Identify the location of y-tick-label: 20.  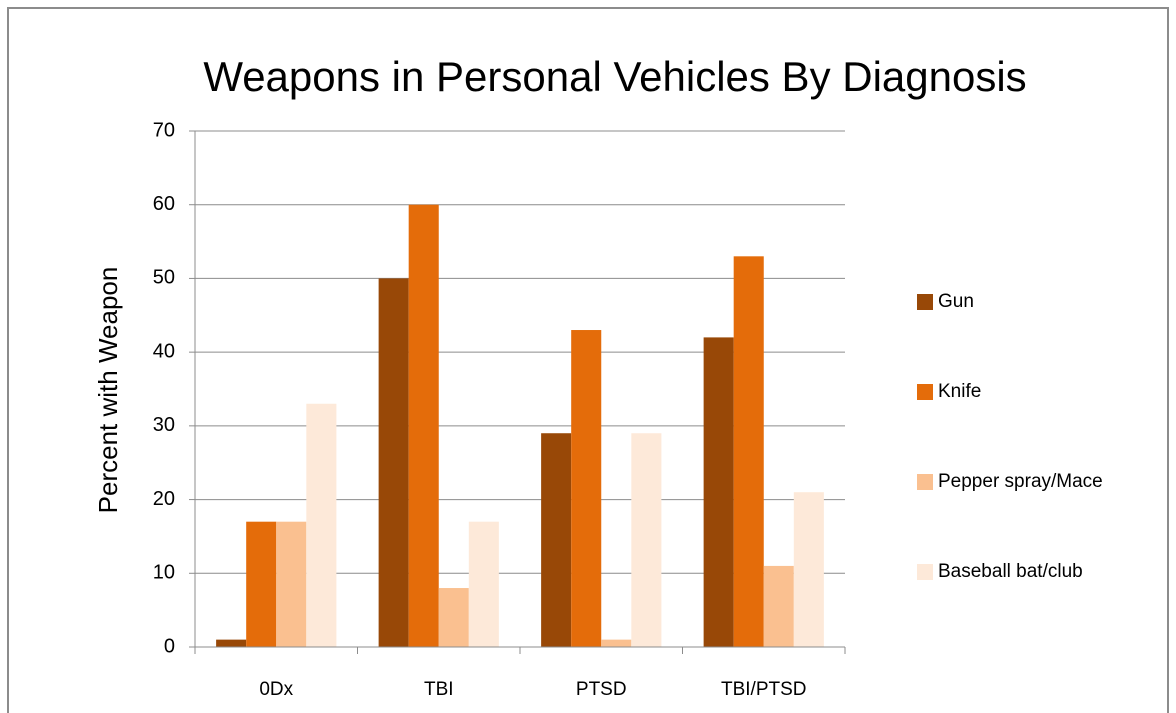
(164, 499).